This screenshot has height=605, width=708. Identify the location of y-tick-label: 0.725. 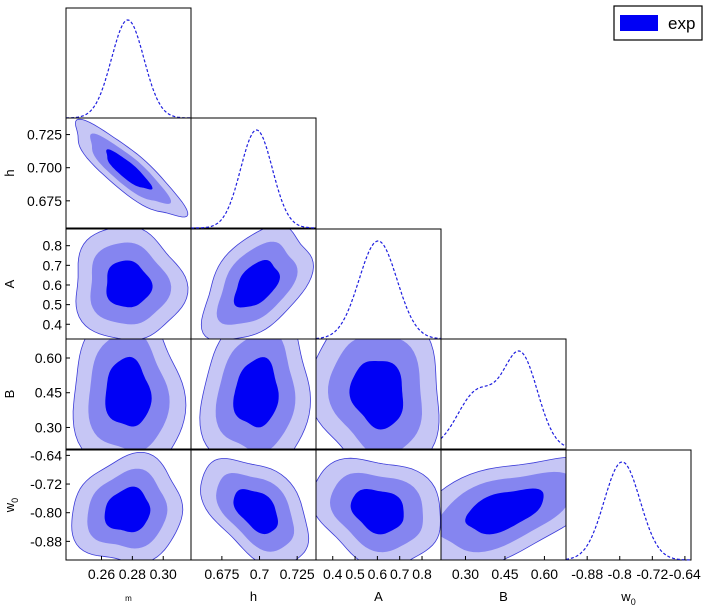
(44, 135).